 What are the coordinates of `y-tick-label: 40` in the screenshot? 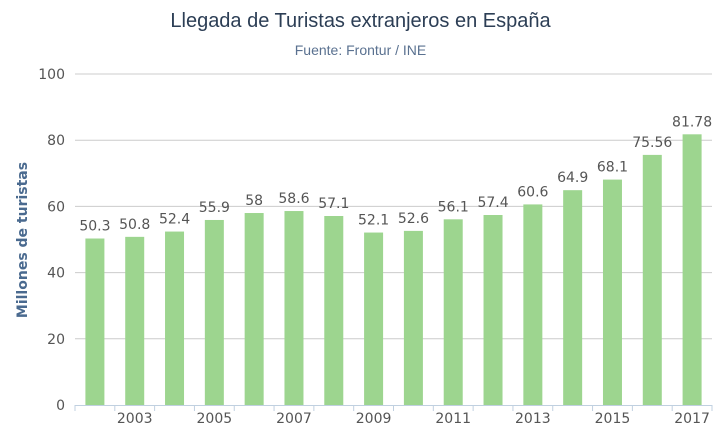 It's located at (56, 274).